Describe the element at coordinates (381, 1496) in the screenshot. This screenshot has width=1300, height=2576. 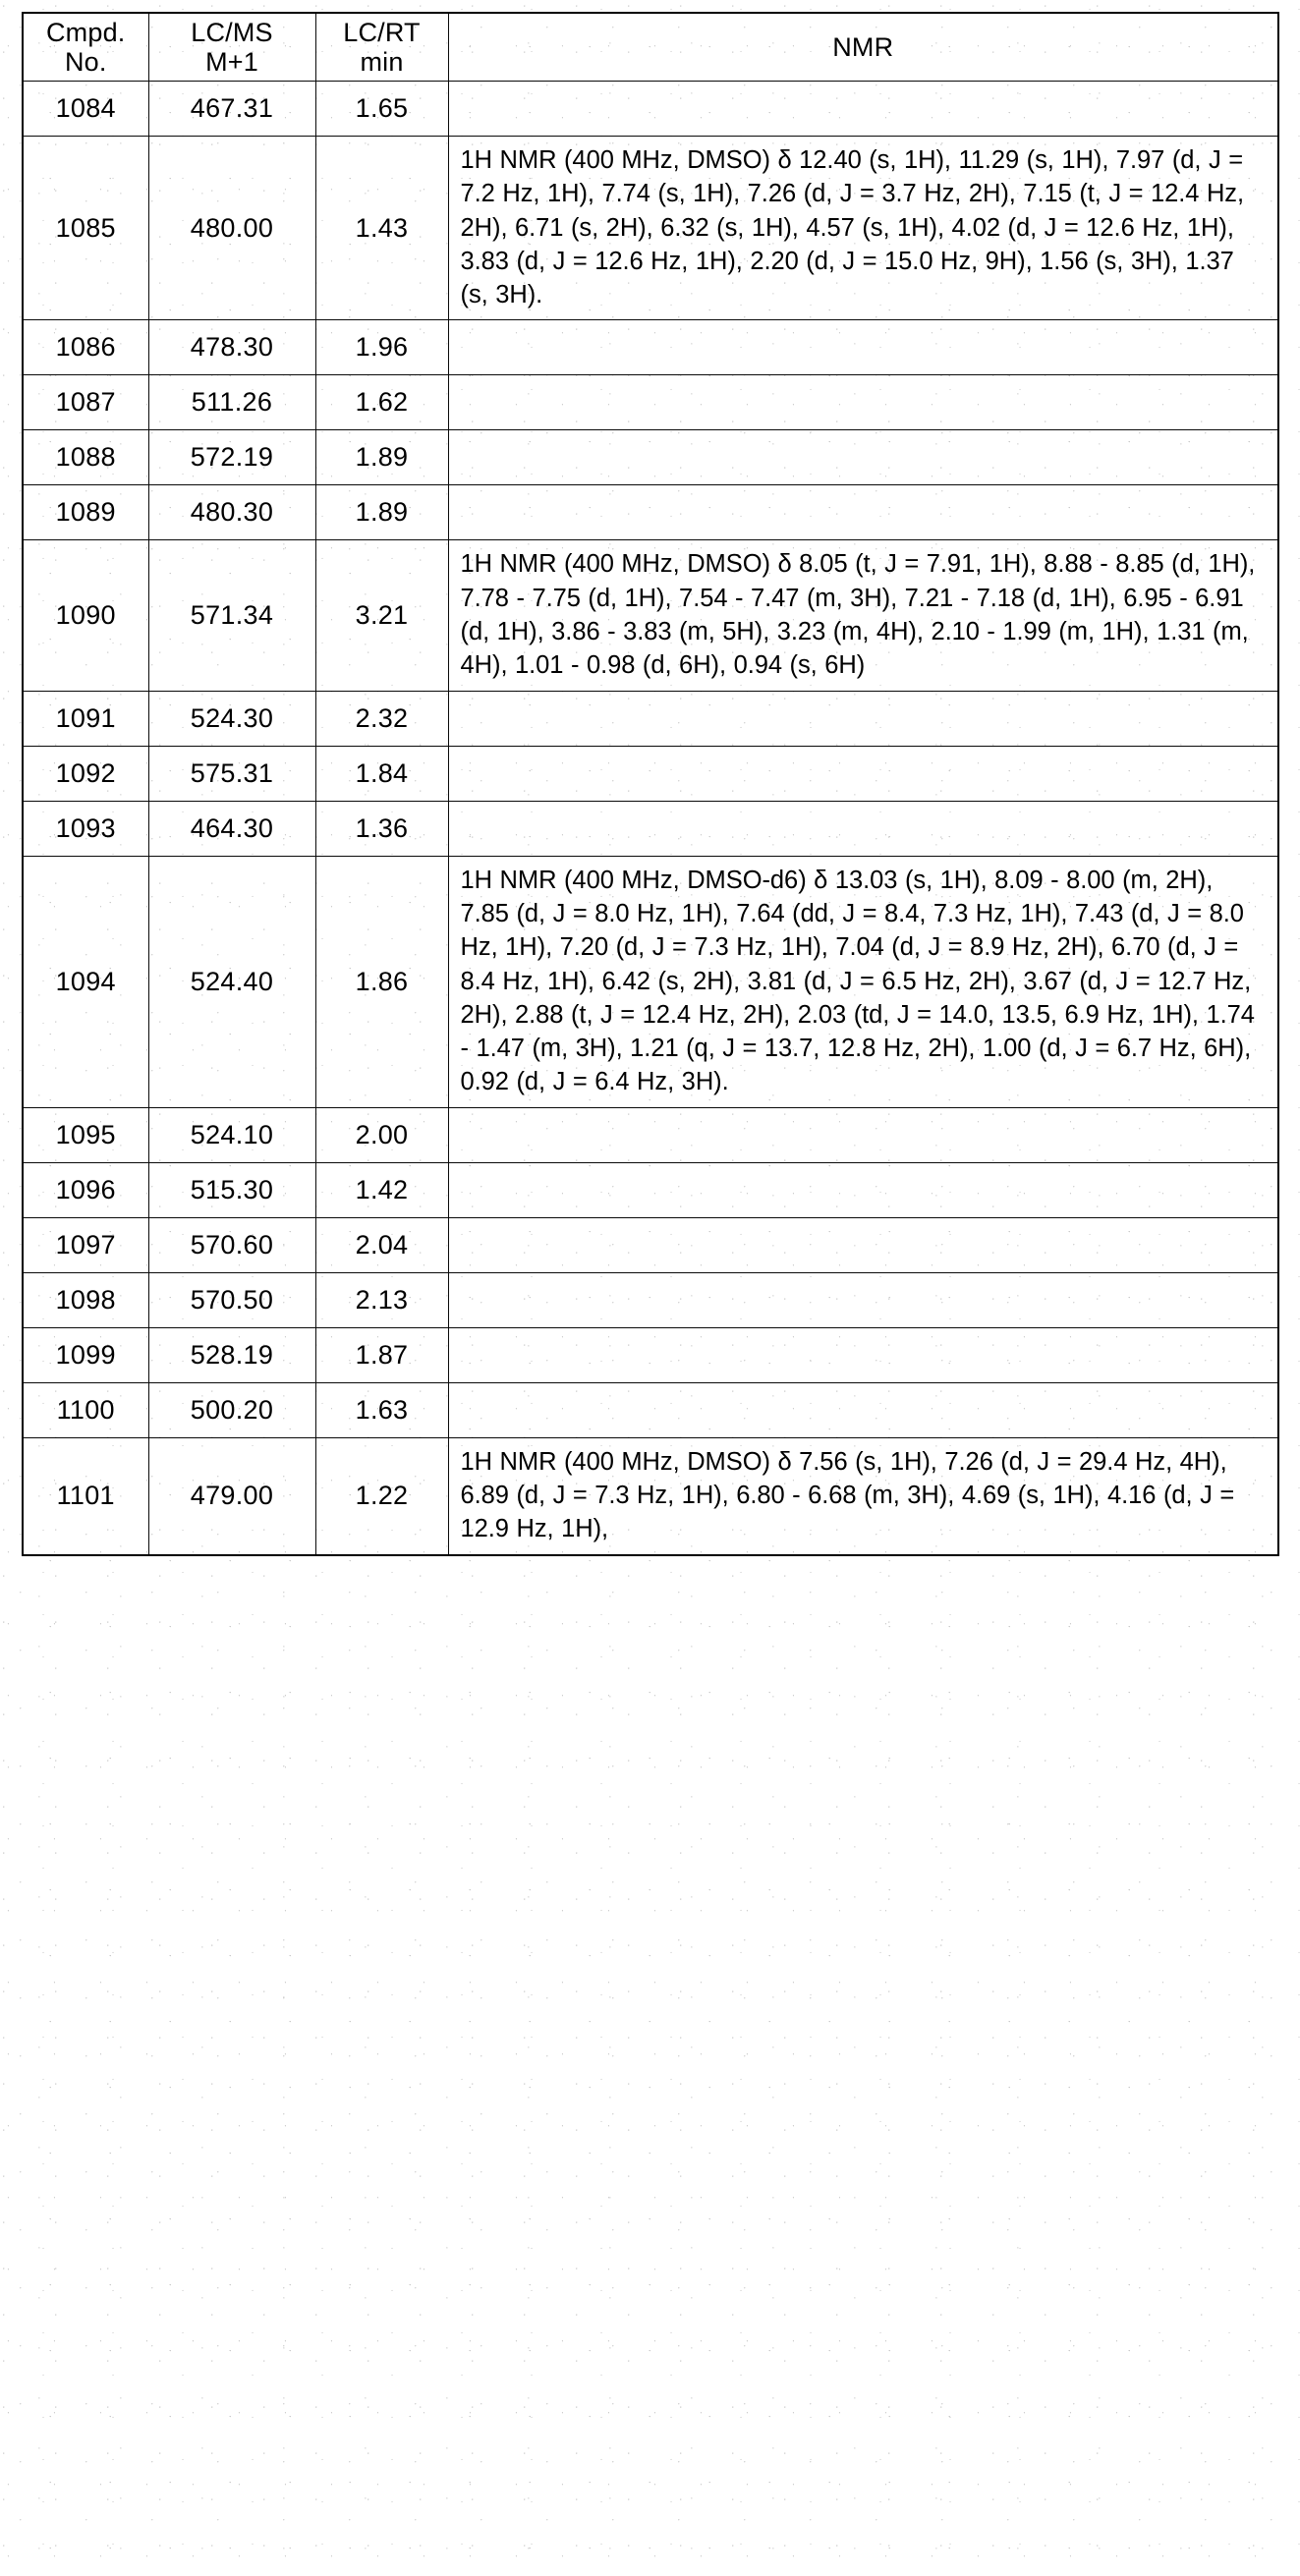
I see `cell-lc-retention-time: 1.22` at that location.